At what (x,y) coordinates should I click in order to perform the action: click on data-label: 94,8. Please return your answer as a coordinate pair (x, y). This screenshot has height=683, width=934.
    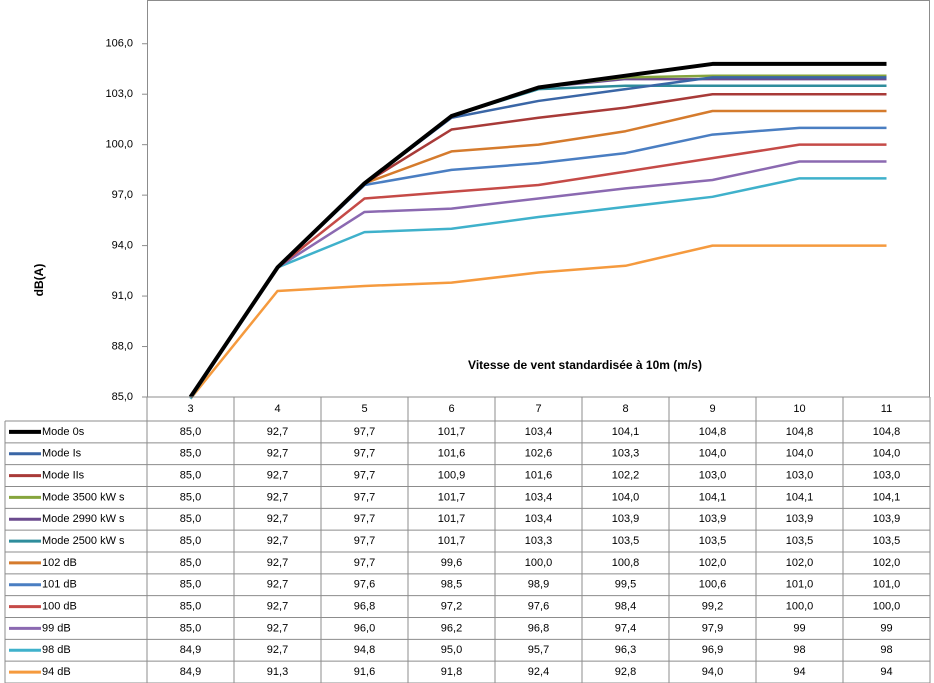
    Looking at the image, I should click on (364, 650).